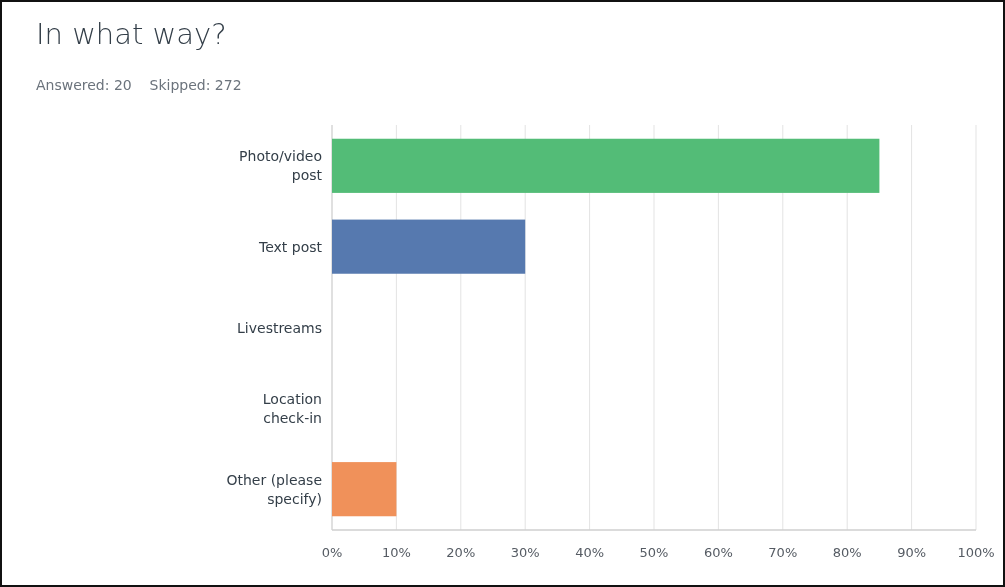 The image size is (1005, 587). Describe the element at coordinates (976, 552) in the screenshot. I see `x-tick-label: 100%` at that location.